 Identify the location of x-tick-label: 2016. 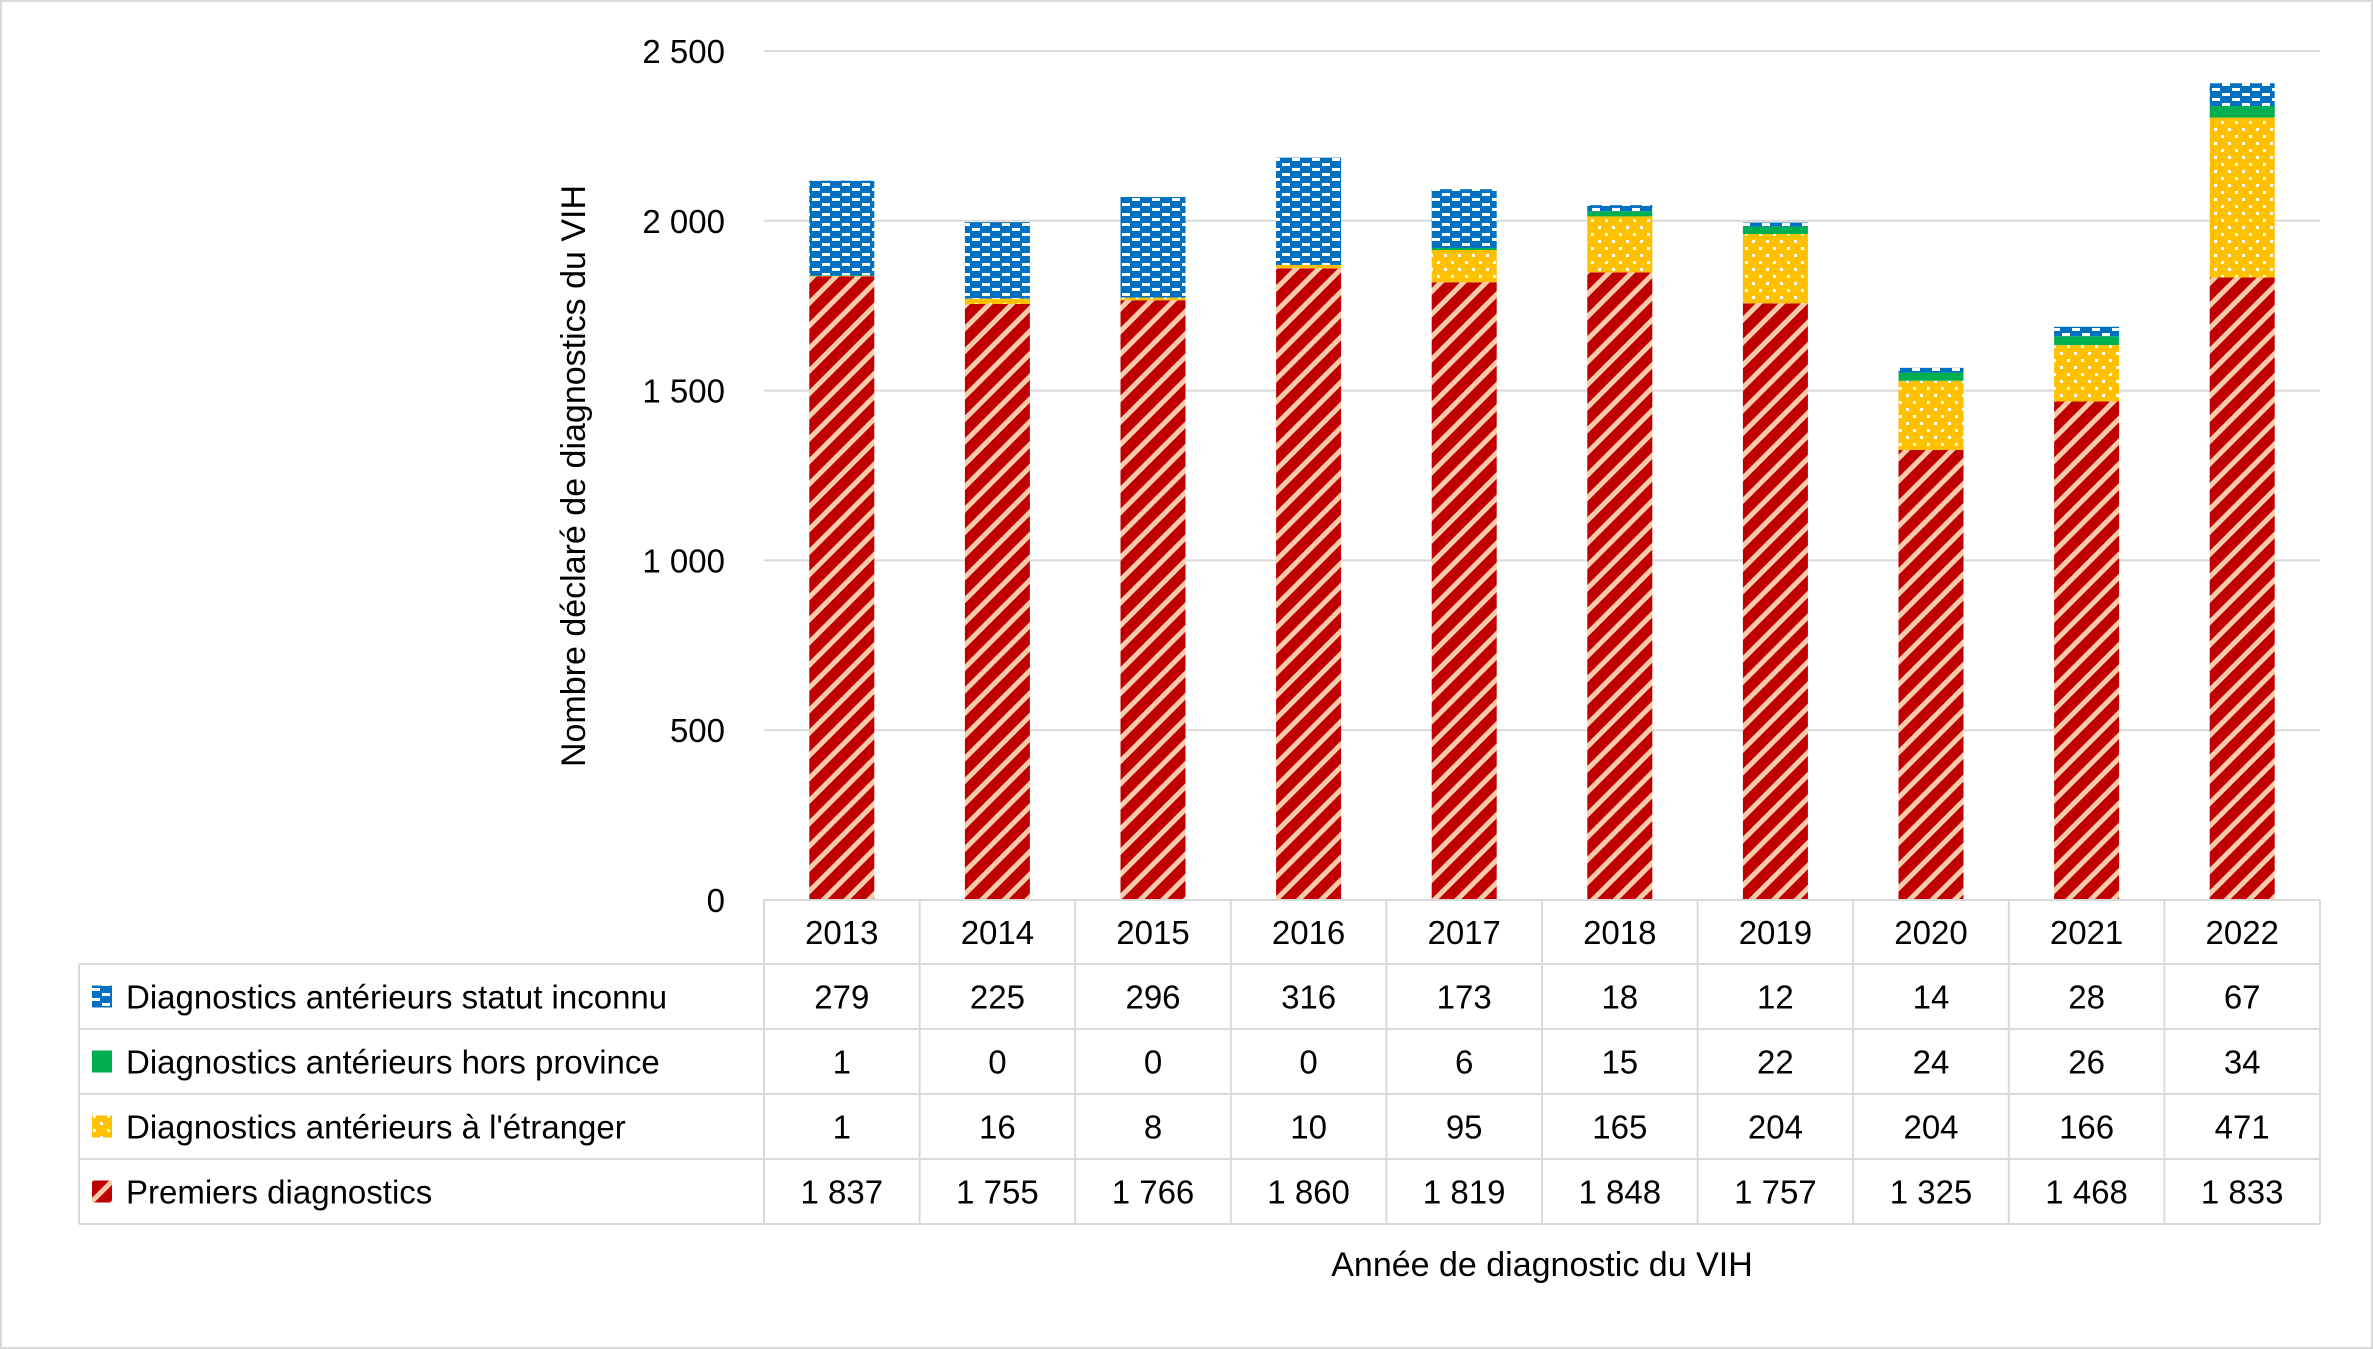
(1308, 932).